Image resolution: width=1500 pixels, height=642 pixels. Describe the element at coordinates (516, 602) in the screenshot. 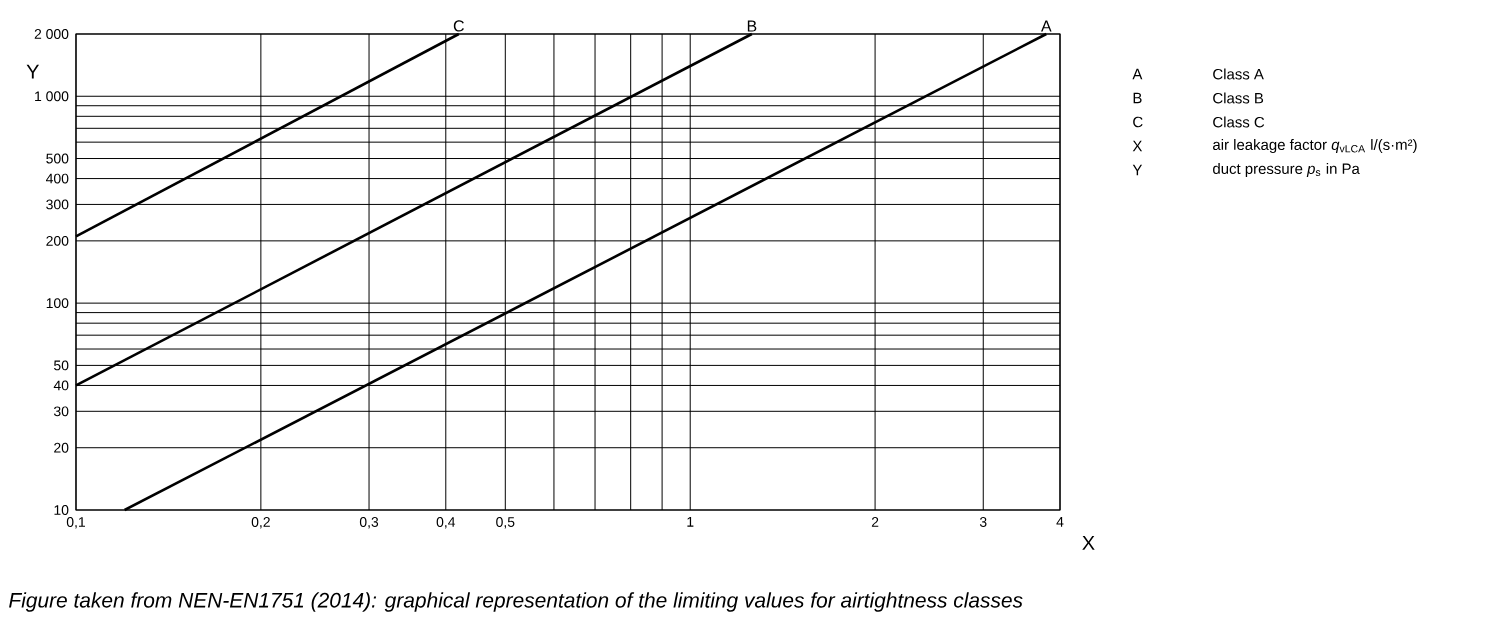

I see `text: Figure taken from NEN-EN1751 (2014): graphical representation of the limiting values for airtightness classes` at that location.